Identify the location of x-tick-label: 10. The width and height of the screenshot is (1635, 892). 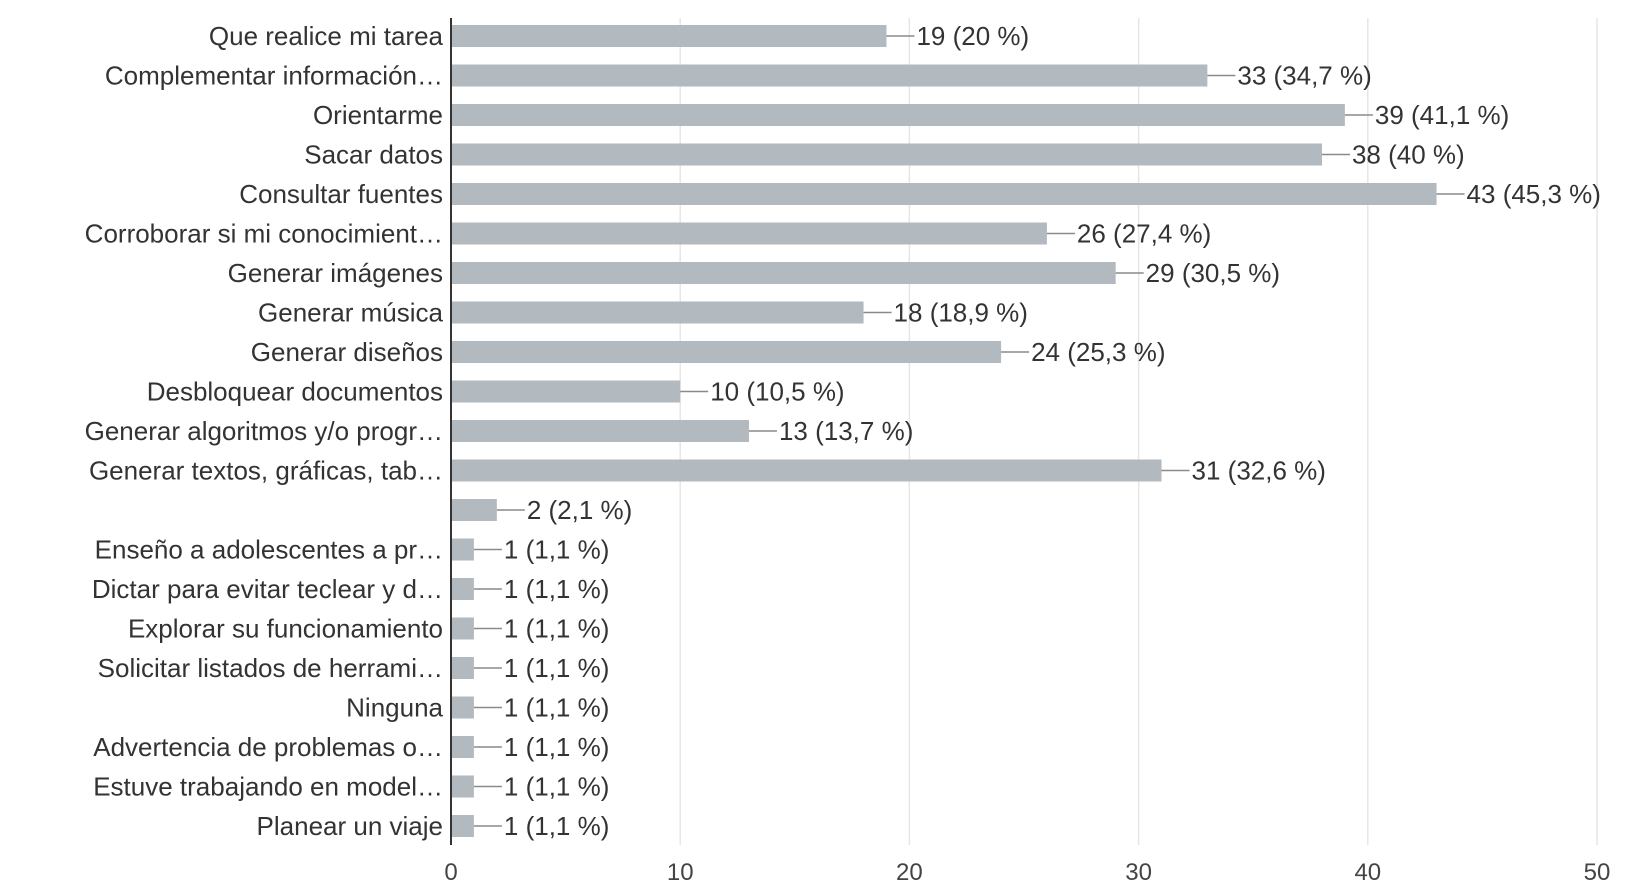
(680, 872).